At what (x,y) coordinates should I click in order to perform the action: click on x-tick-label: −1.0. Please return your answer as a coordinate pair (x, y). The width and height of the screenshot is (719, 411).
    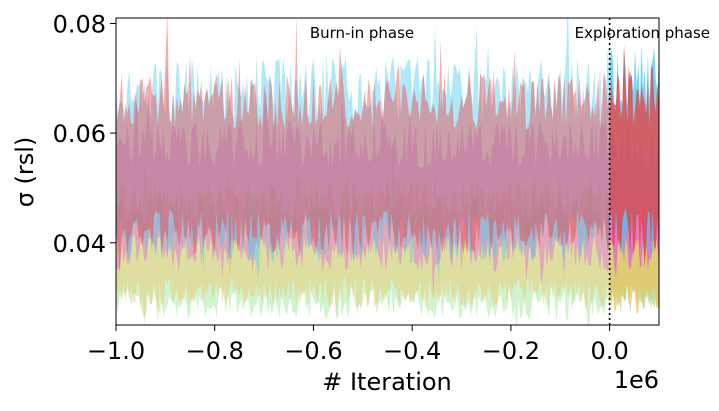
    Looking at the image, I should click on (116, 351).